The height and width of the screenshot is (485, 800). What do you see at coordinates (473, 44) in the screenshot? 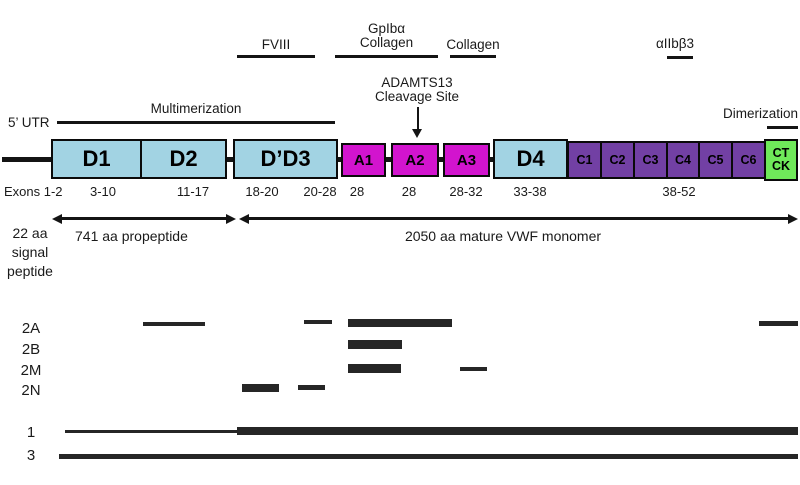
I see `collagen-label: Collagen` at bounding box center [473, 44].